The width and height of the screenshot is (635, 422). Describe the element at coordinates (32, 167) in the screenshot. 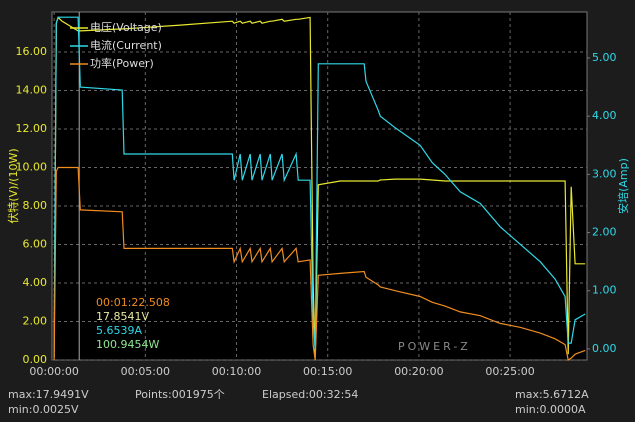

I see `y-tick-label: 10.00` at that location.